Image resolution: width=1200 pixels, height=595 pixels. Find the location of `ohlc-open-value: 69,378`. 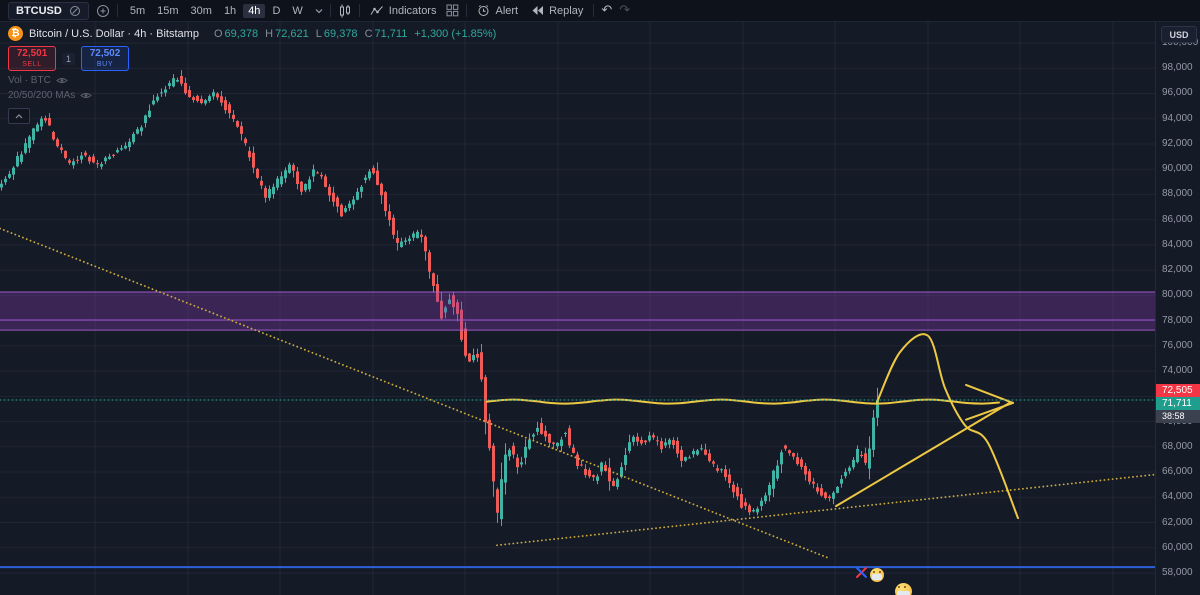

ohlc-open-value: 69,378 is located at coordinates (241, 33).